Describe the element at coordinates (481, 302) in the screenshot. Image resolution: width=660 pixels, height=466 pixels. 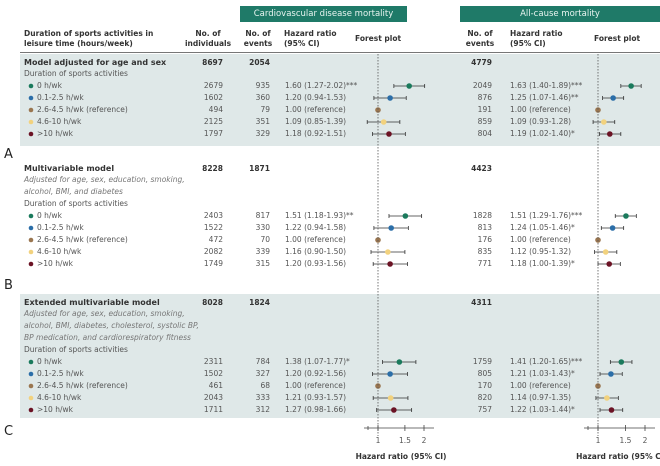
I see `model-all-events: 4311` at that location.